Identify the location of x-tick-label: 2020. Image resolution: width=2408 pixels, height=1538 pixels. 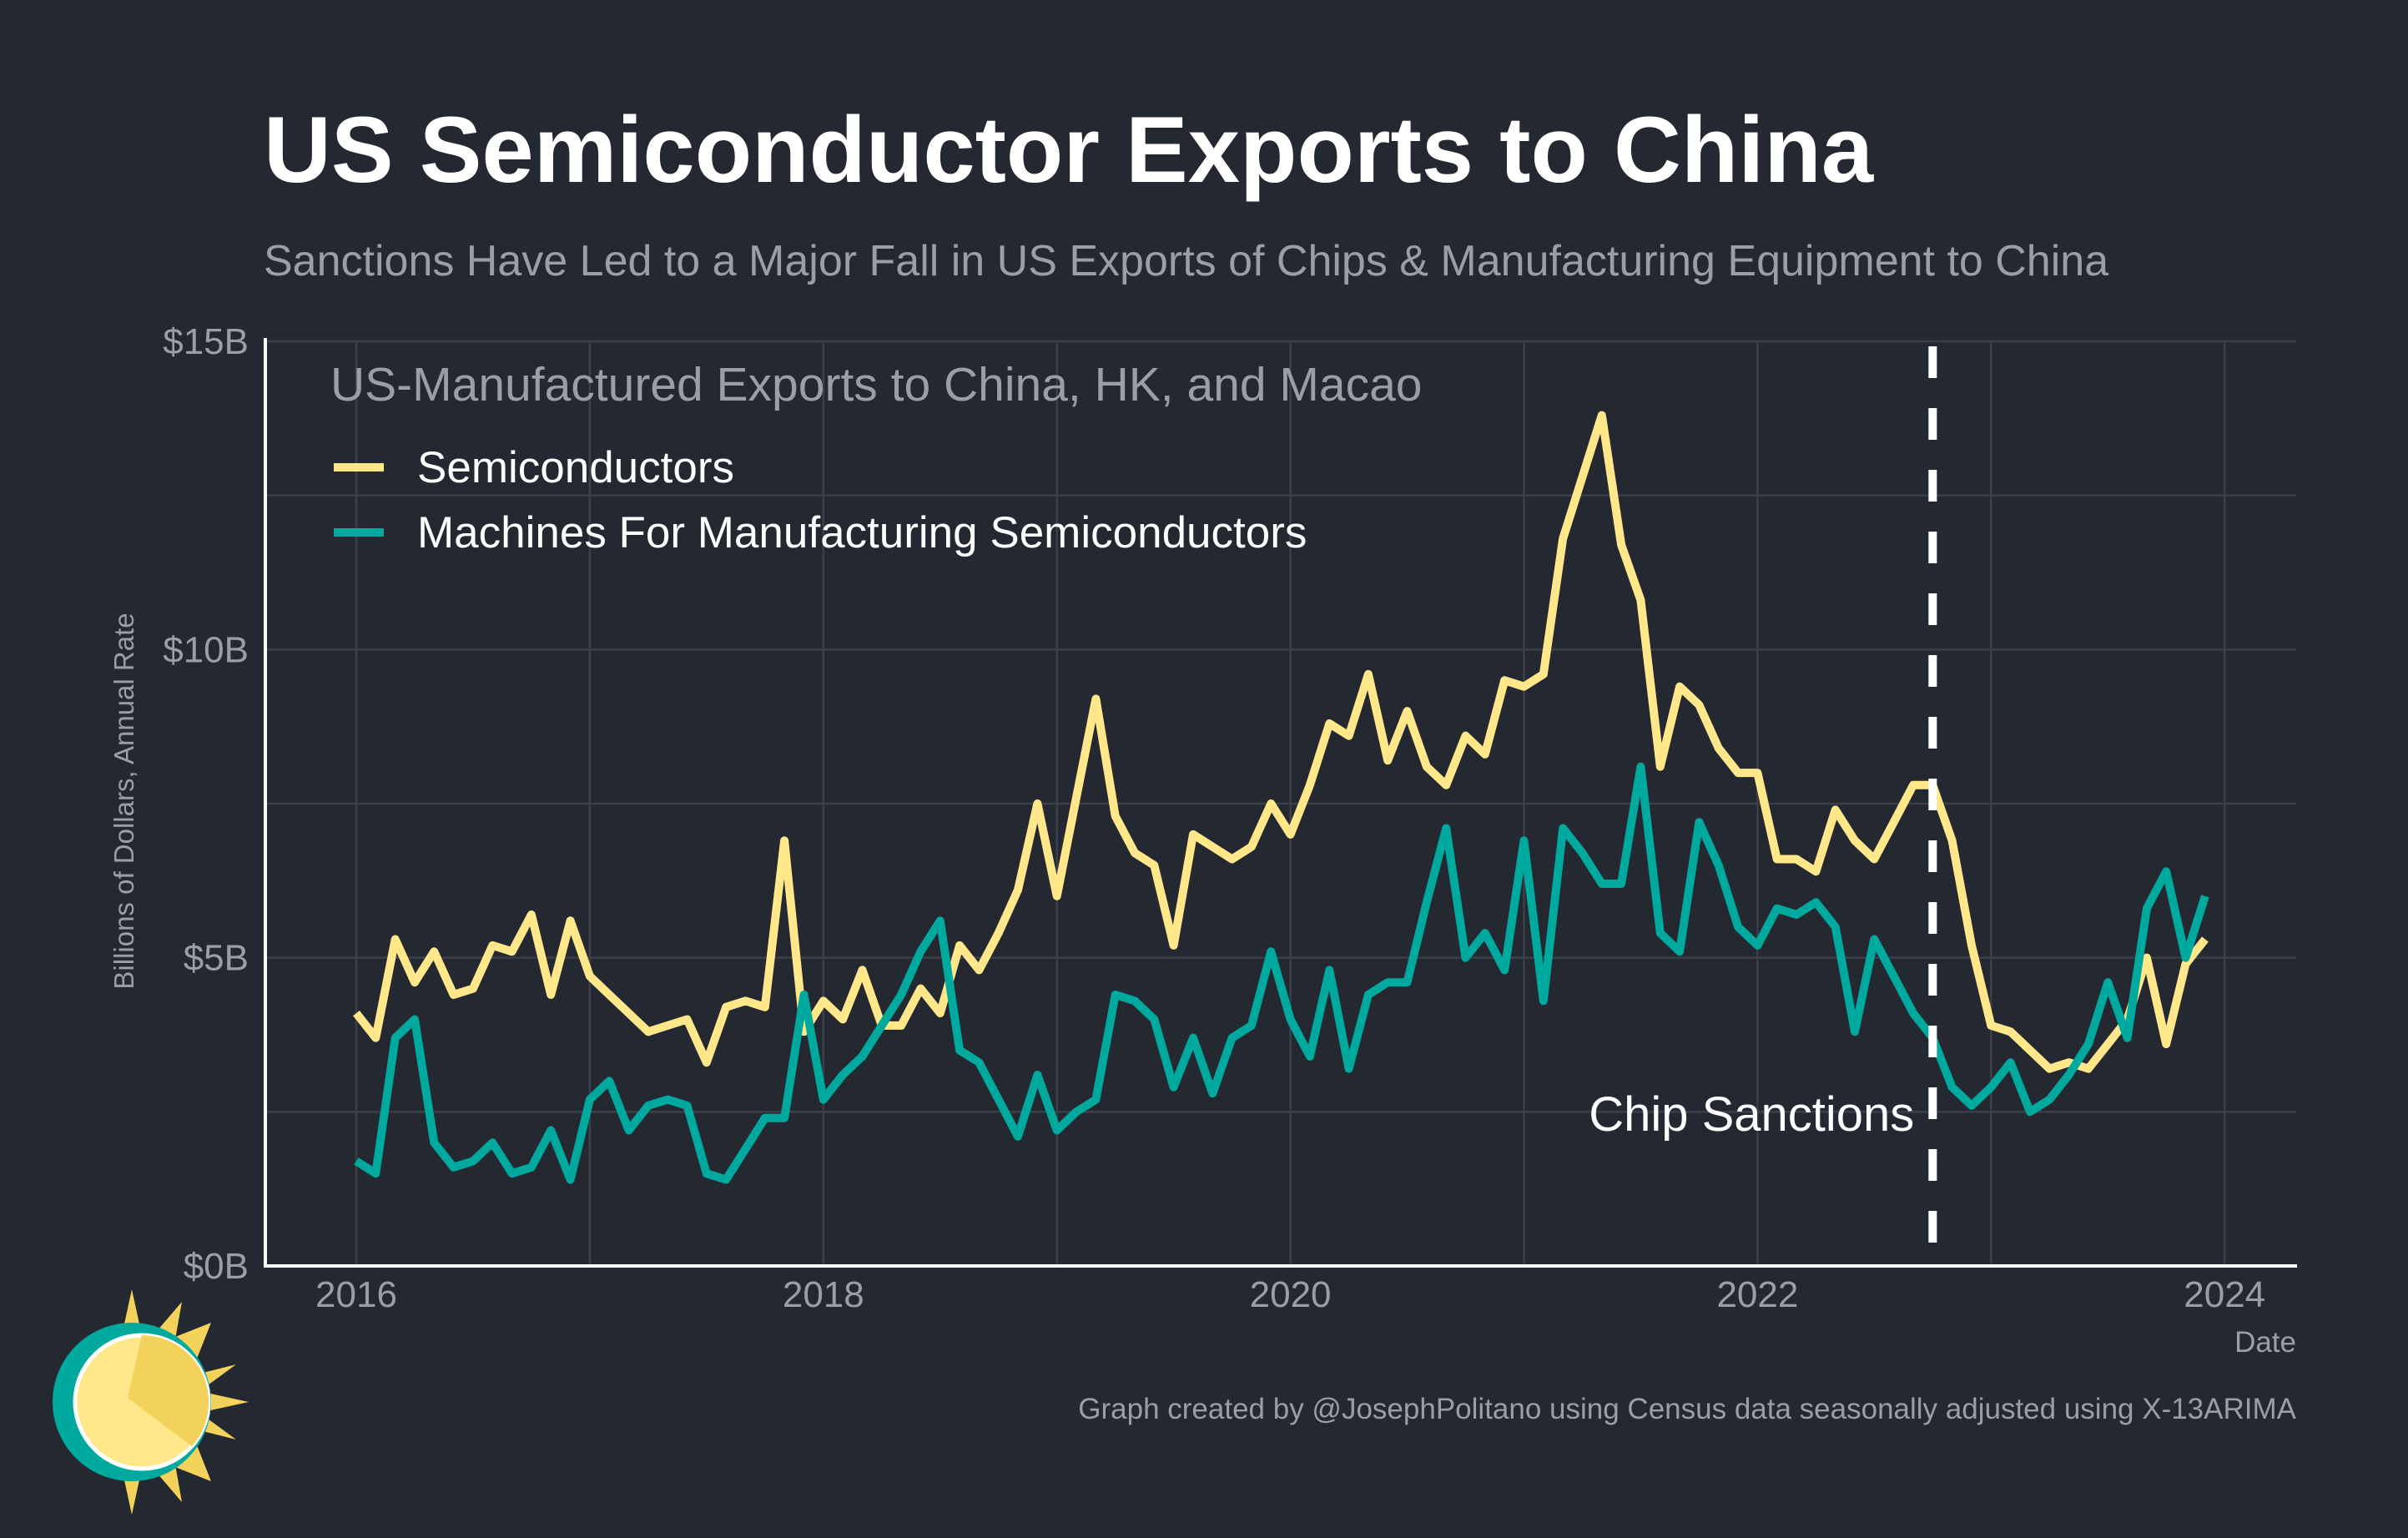
(1291, 1294).